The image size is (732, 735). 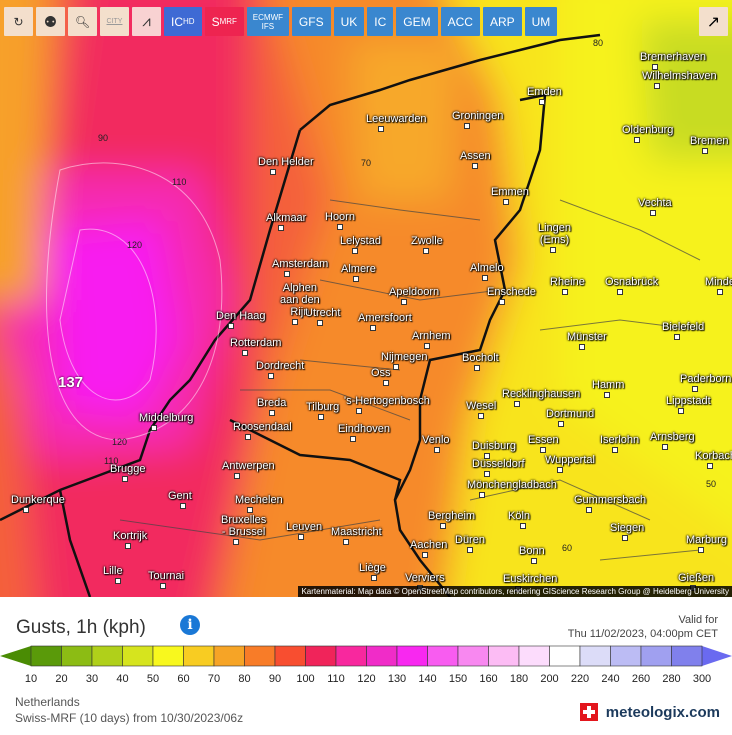 What do you see at coordinates (267, 21) in the screenshot?
I see `model-ecmwf-button: ECMWF IFS` at bounding box center [267, 21].